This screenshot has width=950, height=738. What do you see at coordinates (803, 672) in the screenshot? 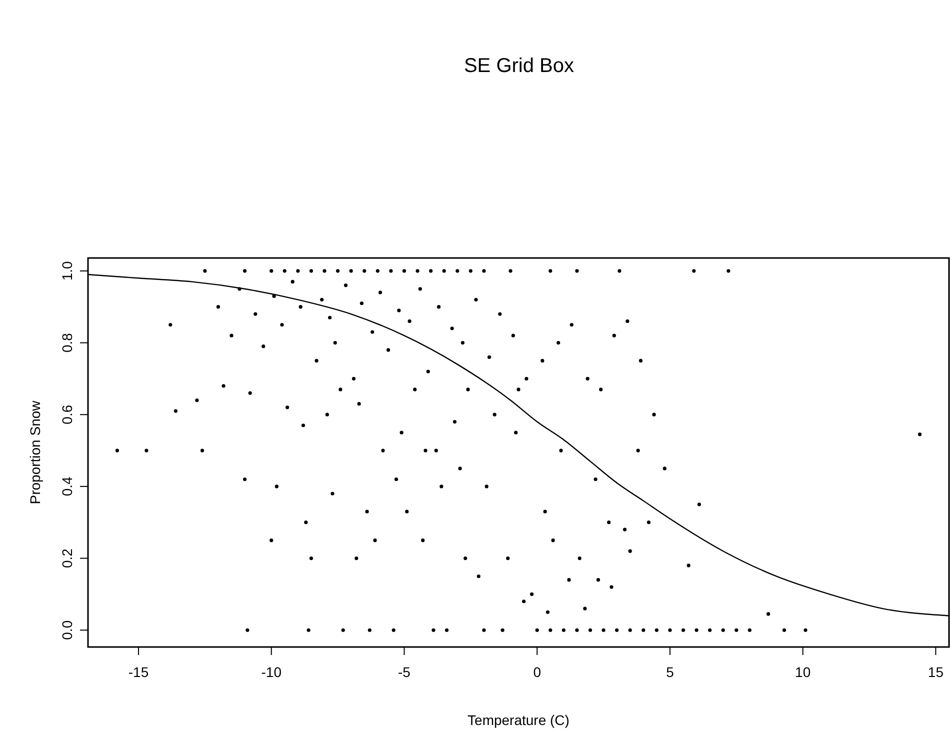
I see `x-tick-label: 10` at bounding box center [803, 672].